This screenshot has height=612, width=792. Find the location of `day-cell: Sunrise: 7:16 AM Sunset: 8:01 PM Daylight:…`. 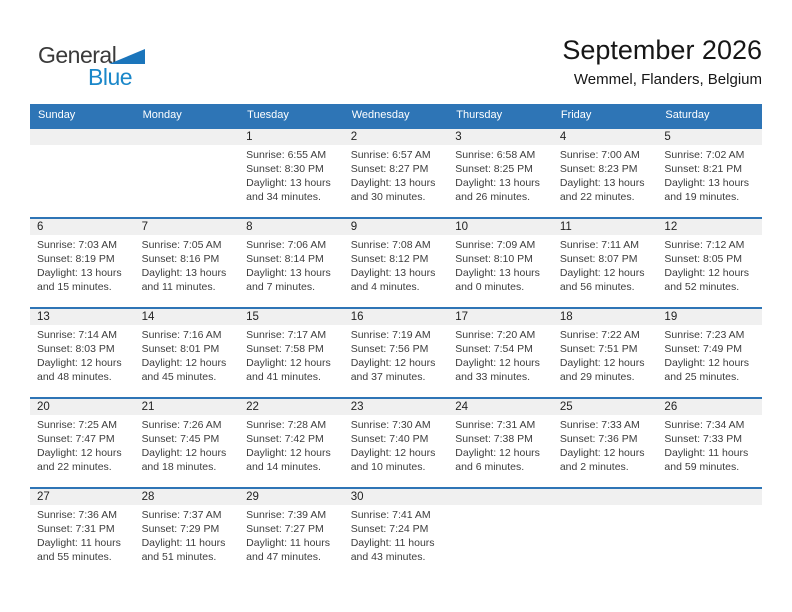

day-cell: Sunrise: 7:16 AM Sunset: 8:01 PM Daylight:… is located at coordinates (187, 361).